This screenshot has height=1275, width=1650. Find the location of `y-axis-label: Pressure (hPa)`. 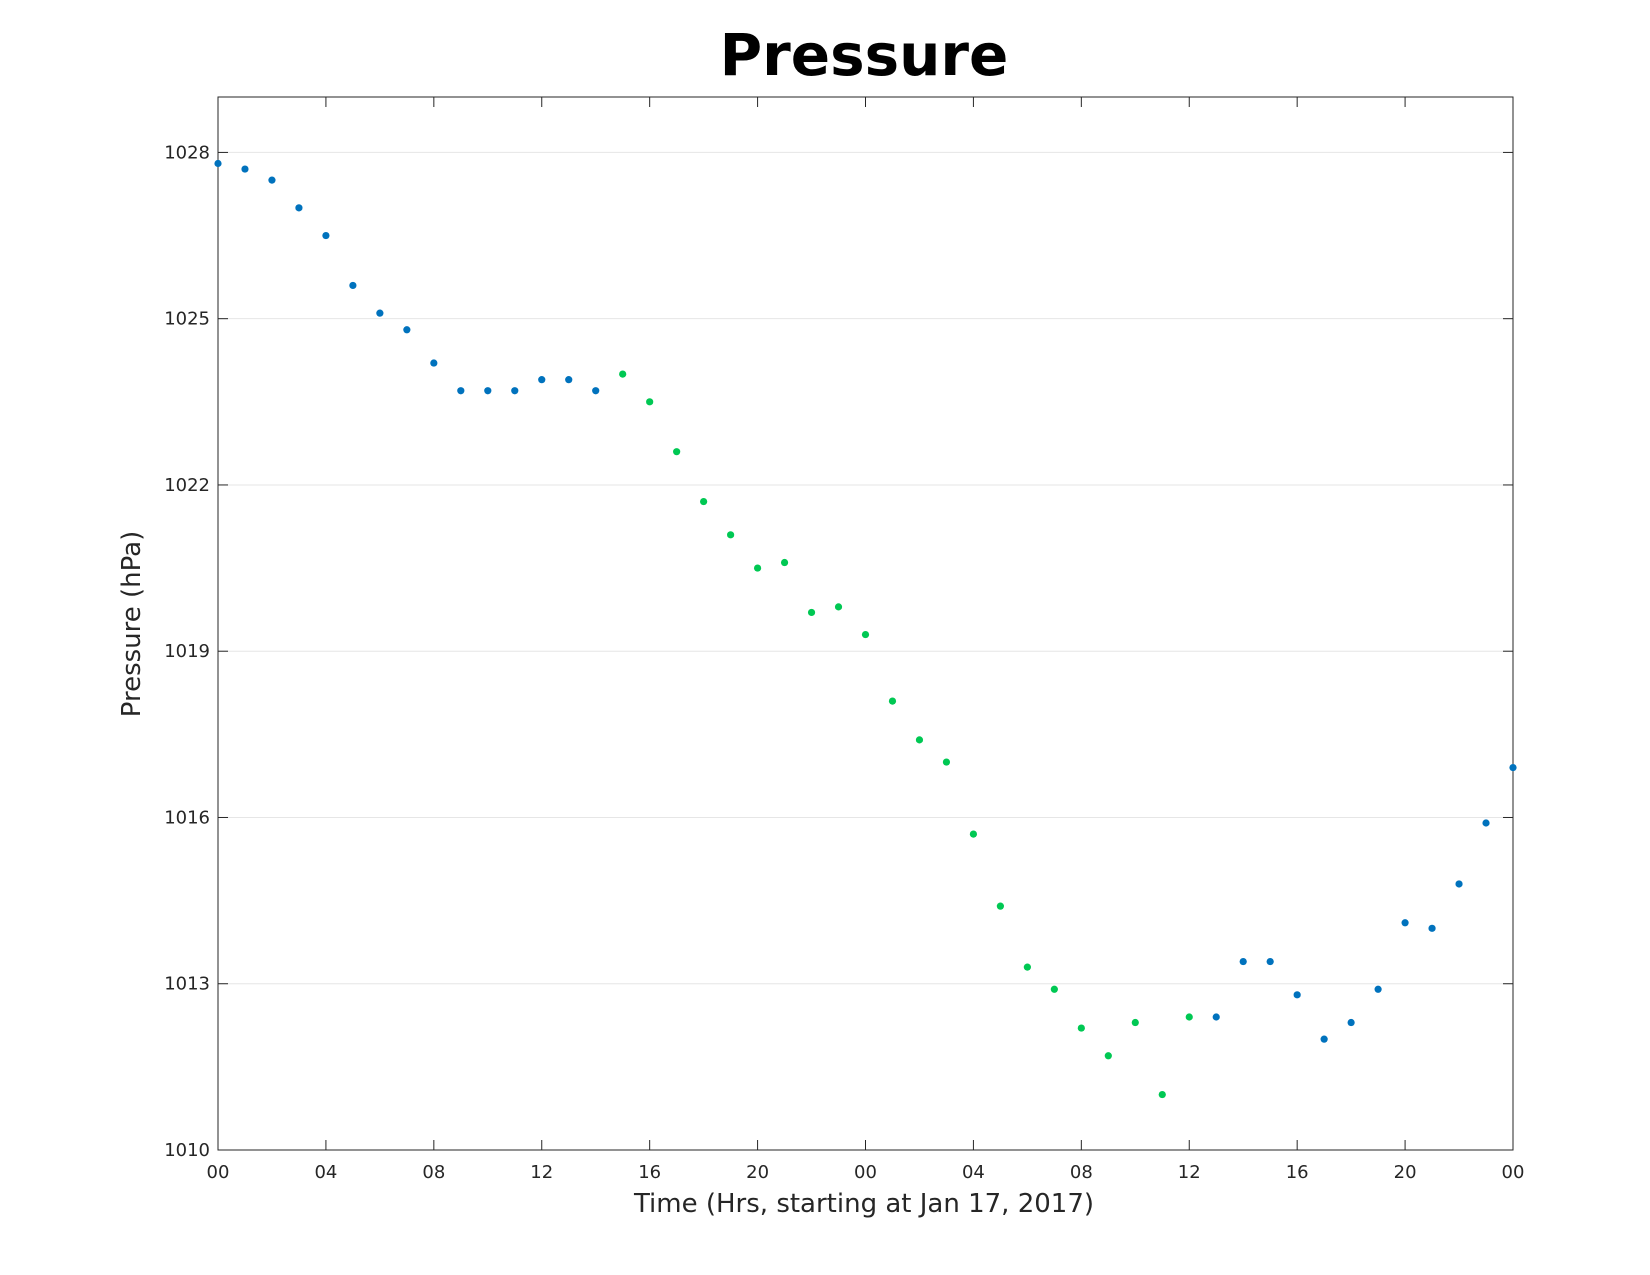

y-axis-label: Pressure (hPa) is located at coordinates (132, 624).